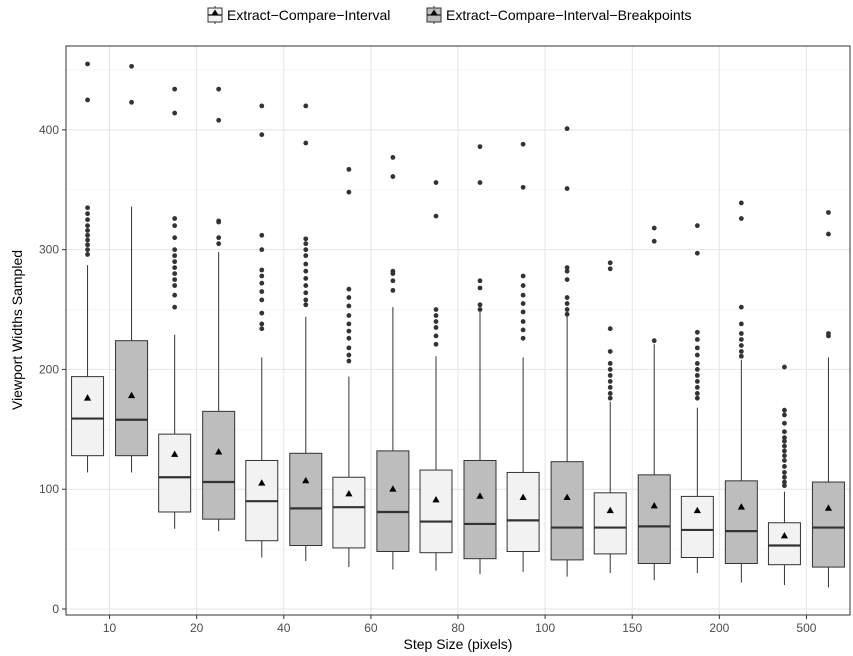 This screenshot has height=656, width=853. Describe the element at coordinates (806, 628) in the screenshot. I see `x-tick-label: 500` at that location.